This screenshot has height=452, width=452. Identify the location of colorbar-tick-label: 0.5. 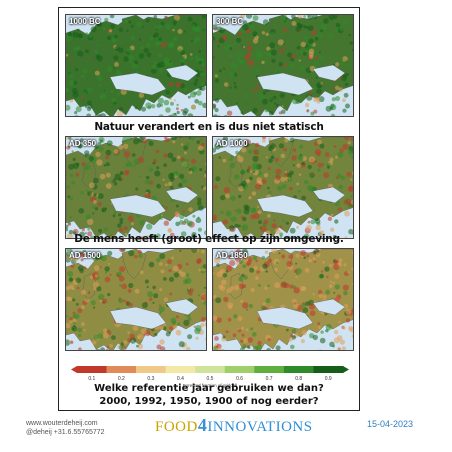
(210, 379).